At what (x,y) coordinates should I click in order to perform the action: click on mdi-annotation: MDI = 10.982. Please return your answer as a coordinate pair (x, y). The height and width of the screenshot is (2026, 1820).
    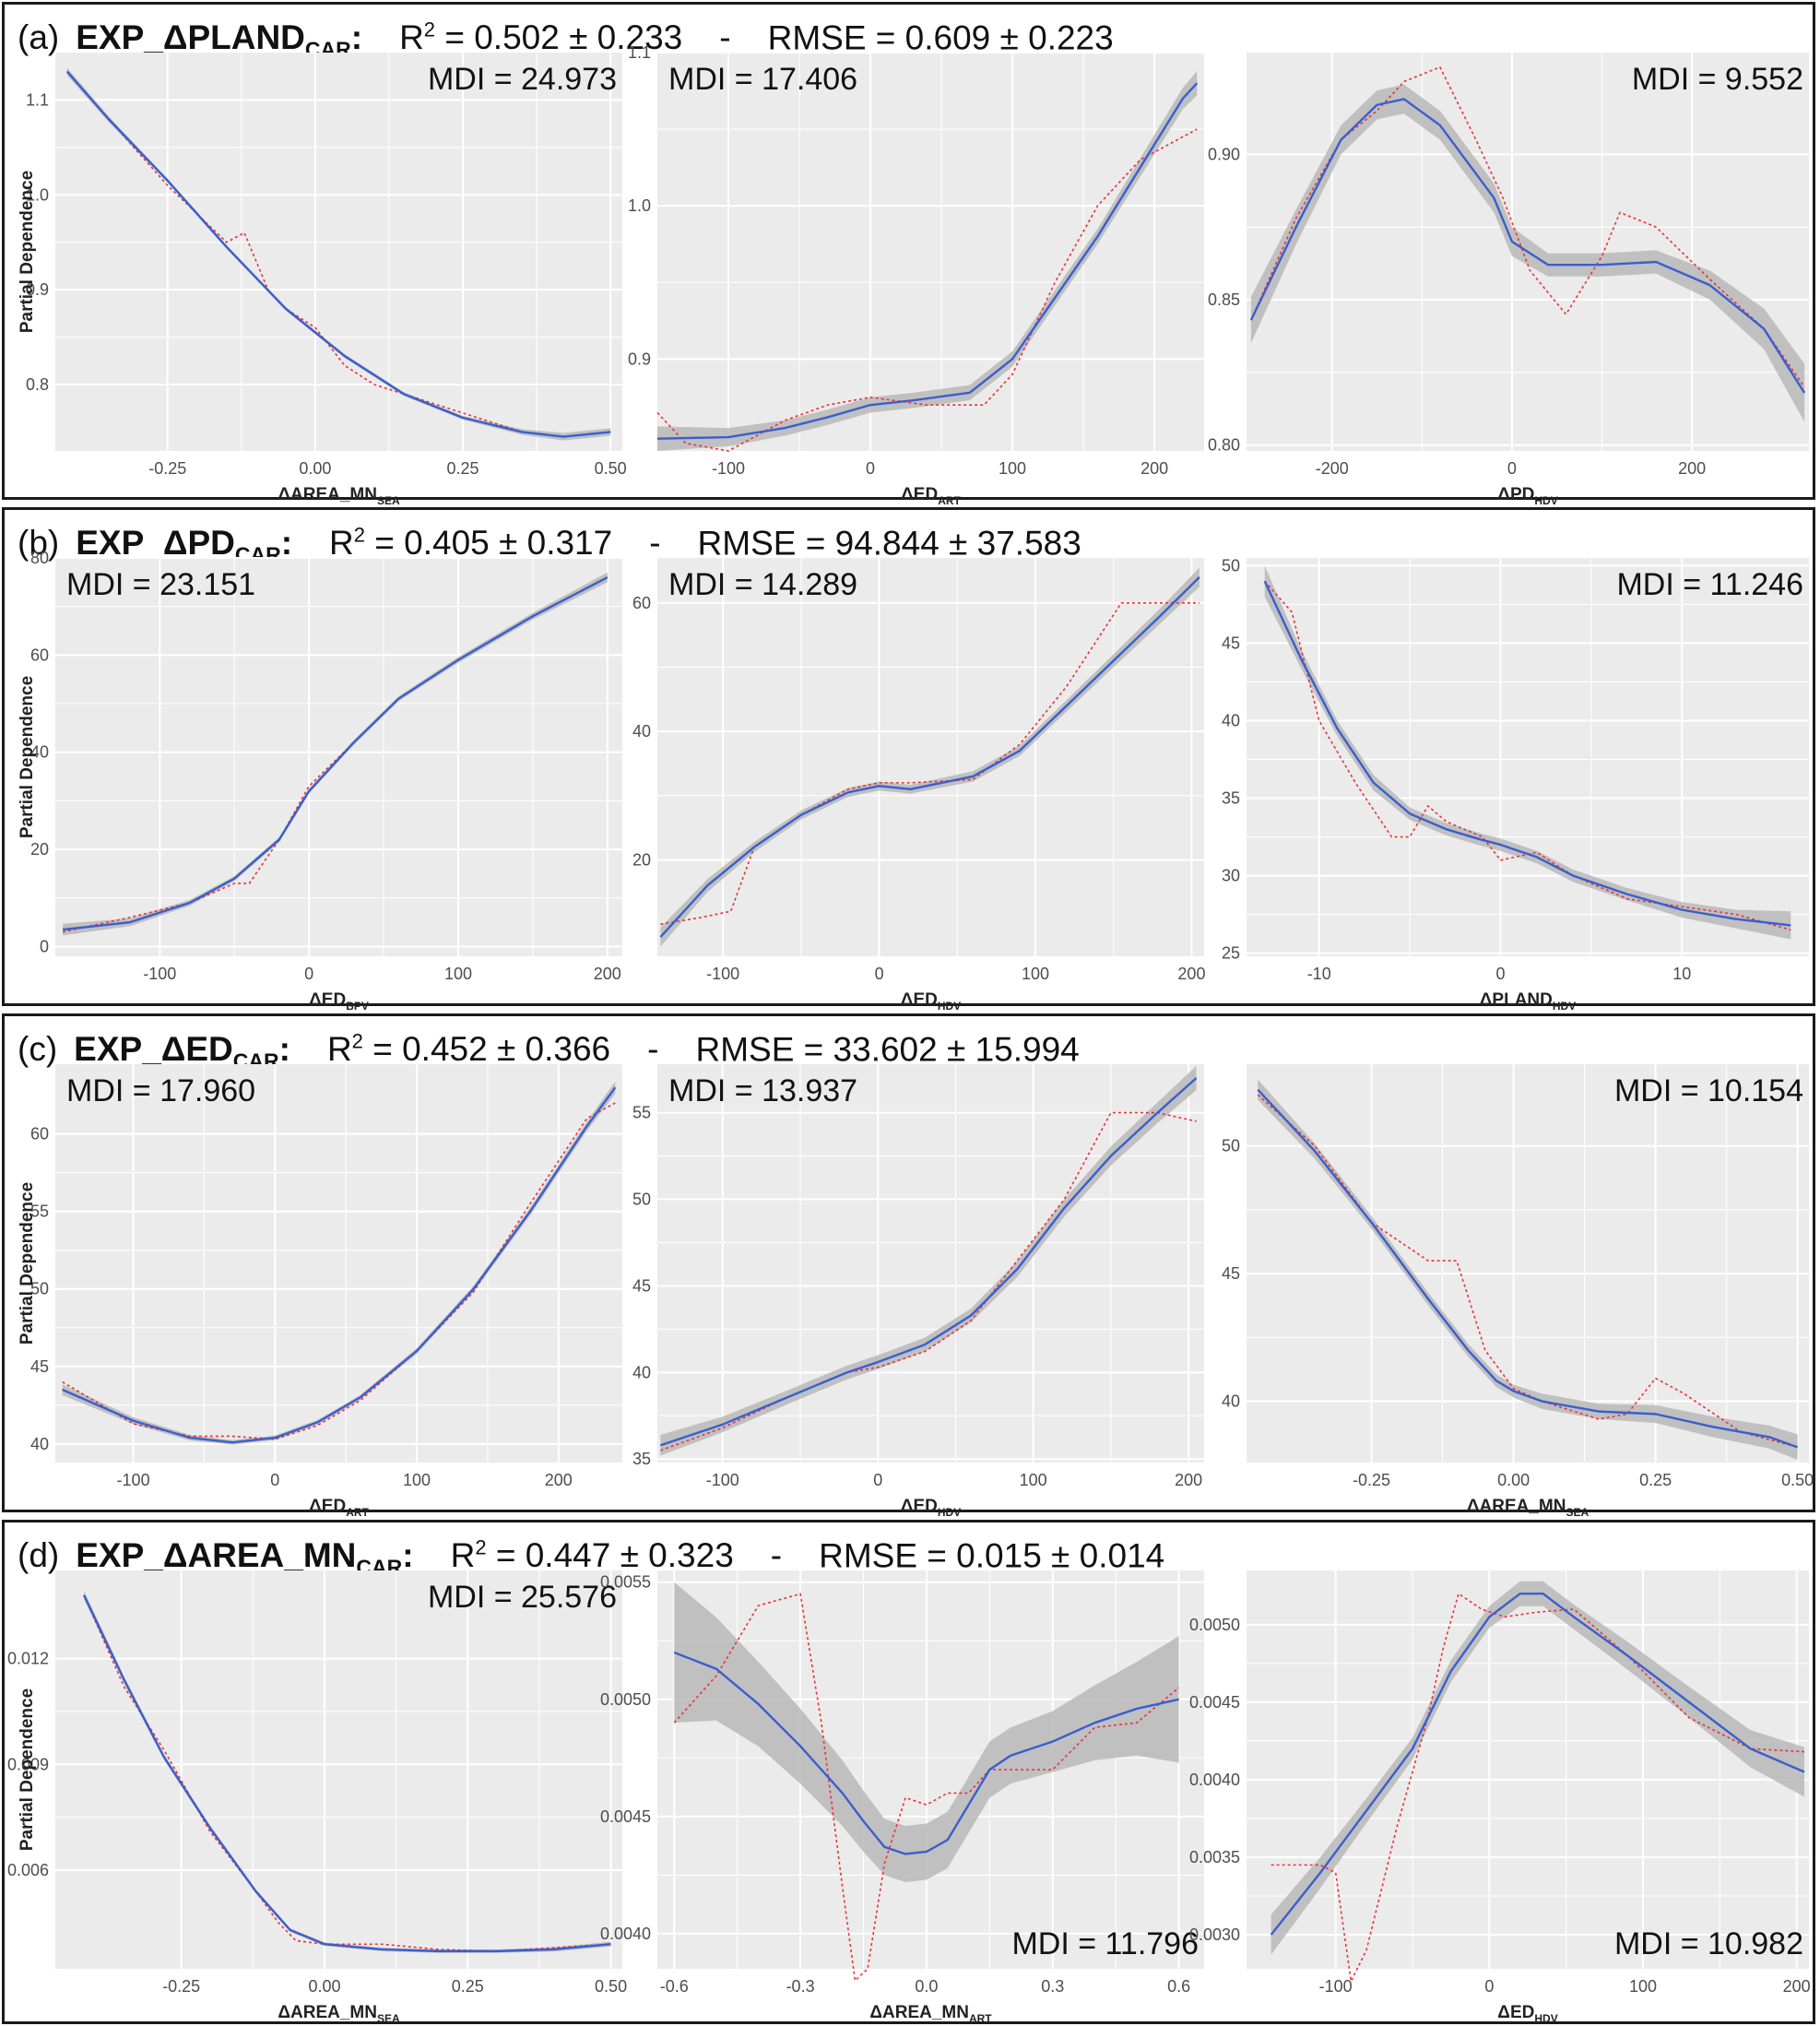
    Looking at the image, I should click on (1708, 1944).